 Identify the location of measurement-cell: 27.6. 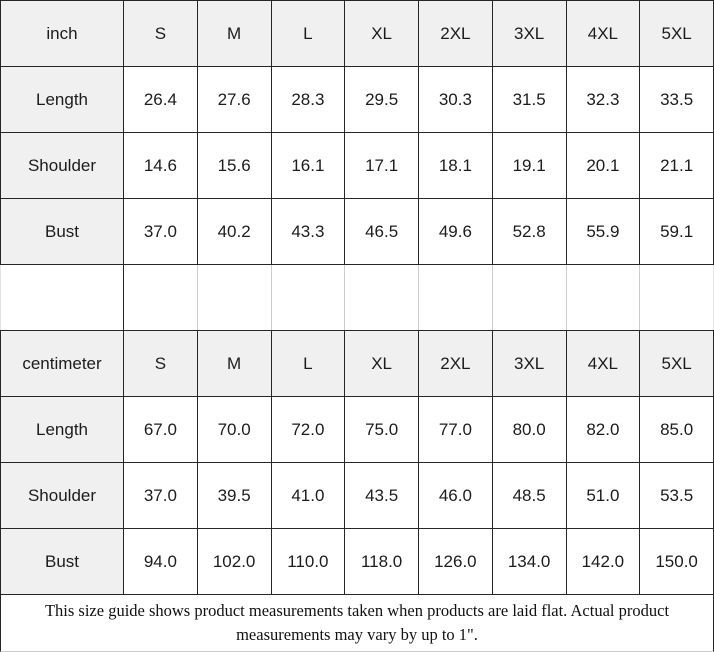
(234, 99).